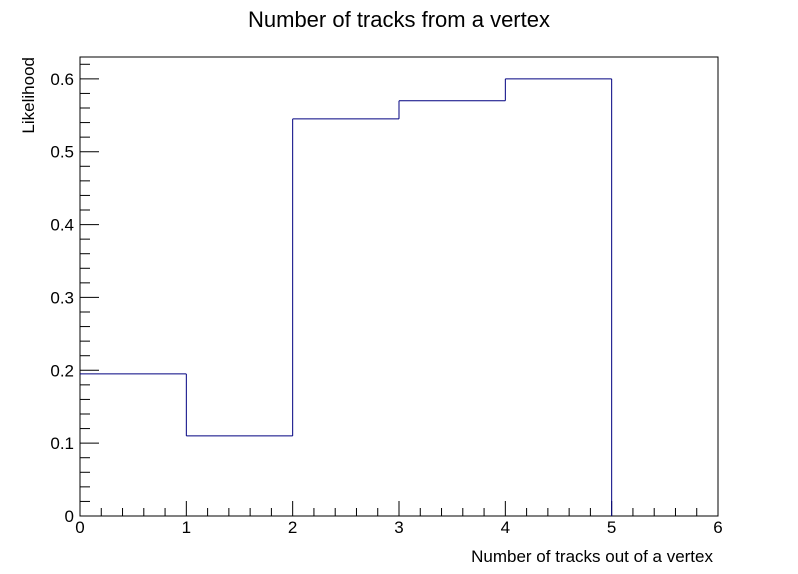 The width and height of the screenshot is (798, 574). What do you see at coordinates (505, 527) in the screenshot?
I see `x-tick-label: 4` at bounding box center [505, 527].